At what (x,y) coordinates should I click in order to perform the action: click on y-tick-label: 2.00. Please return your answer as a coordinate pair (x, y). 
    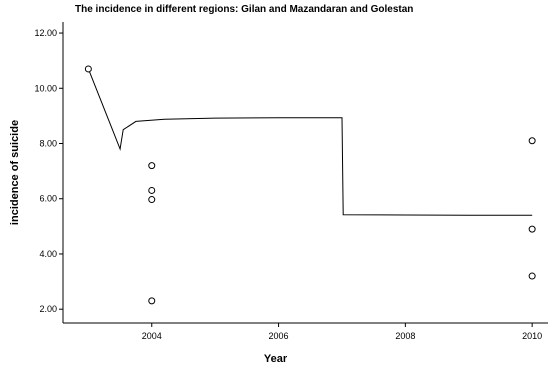
    Looking at the image, I should click on (48, 309).